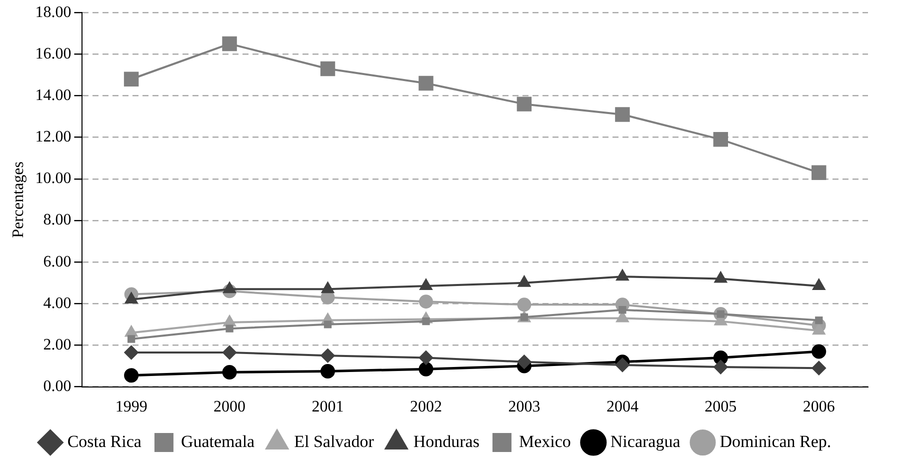  I want to click on legend-label: Costa Rica, so click(104, 441).